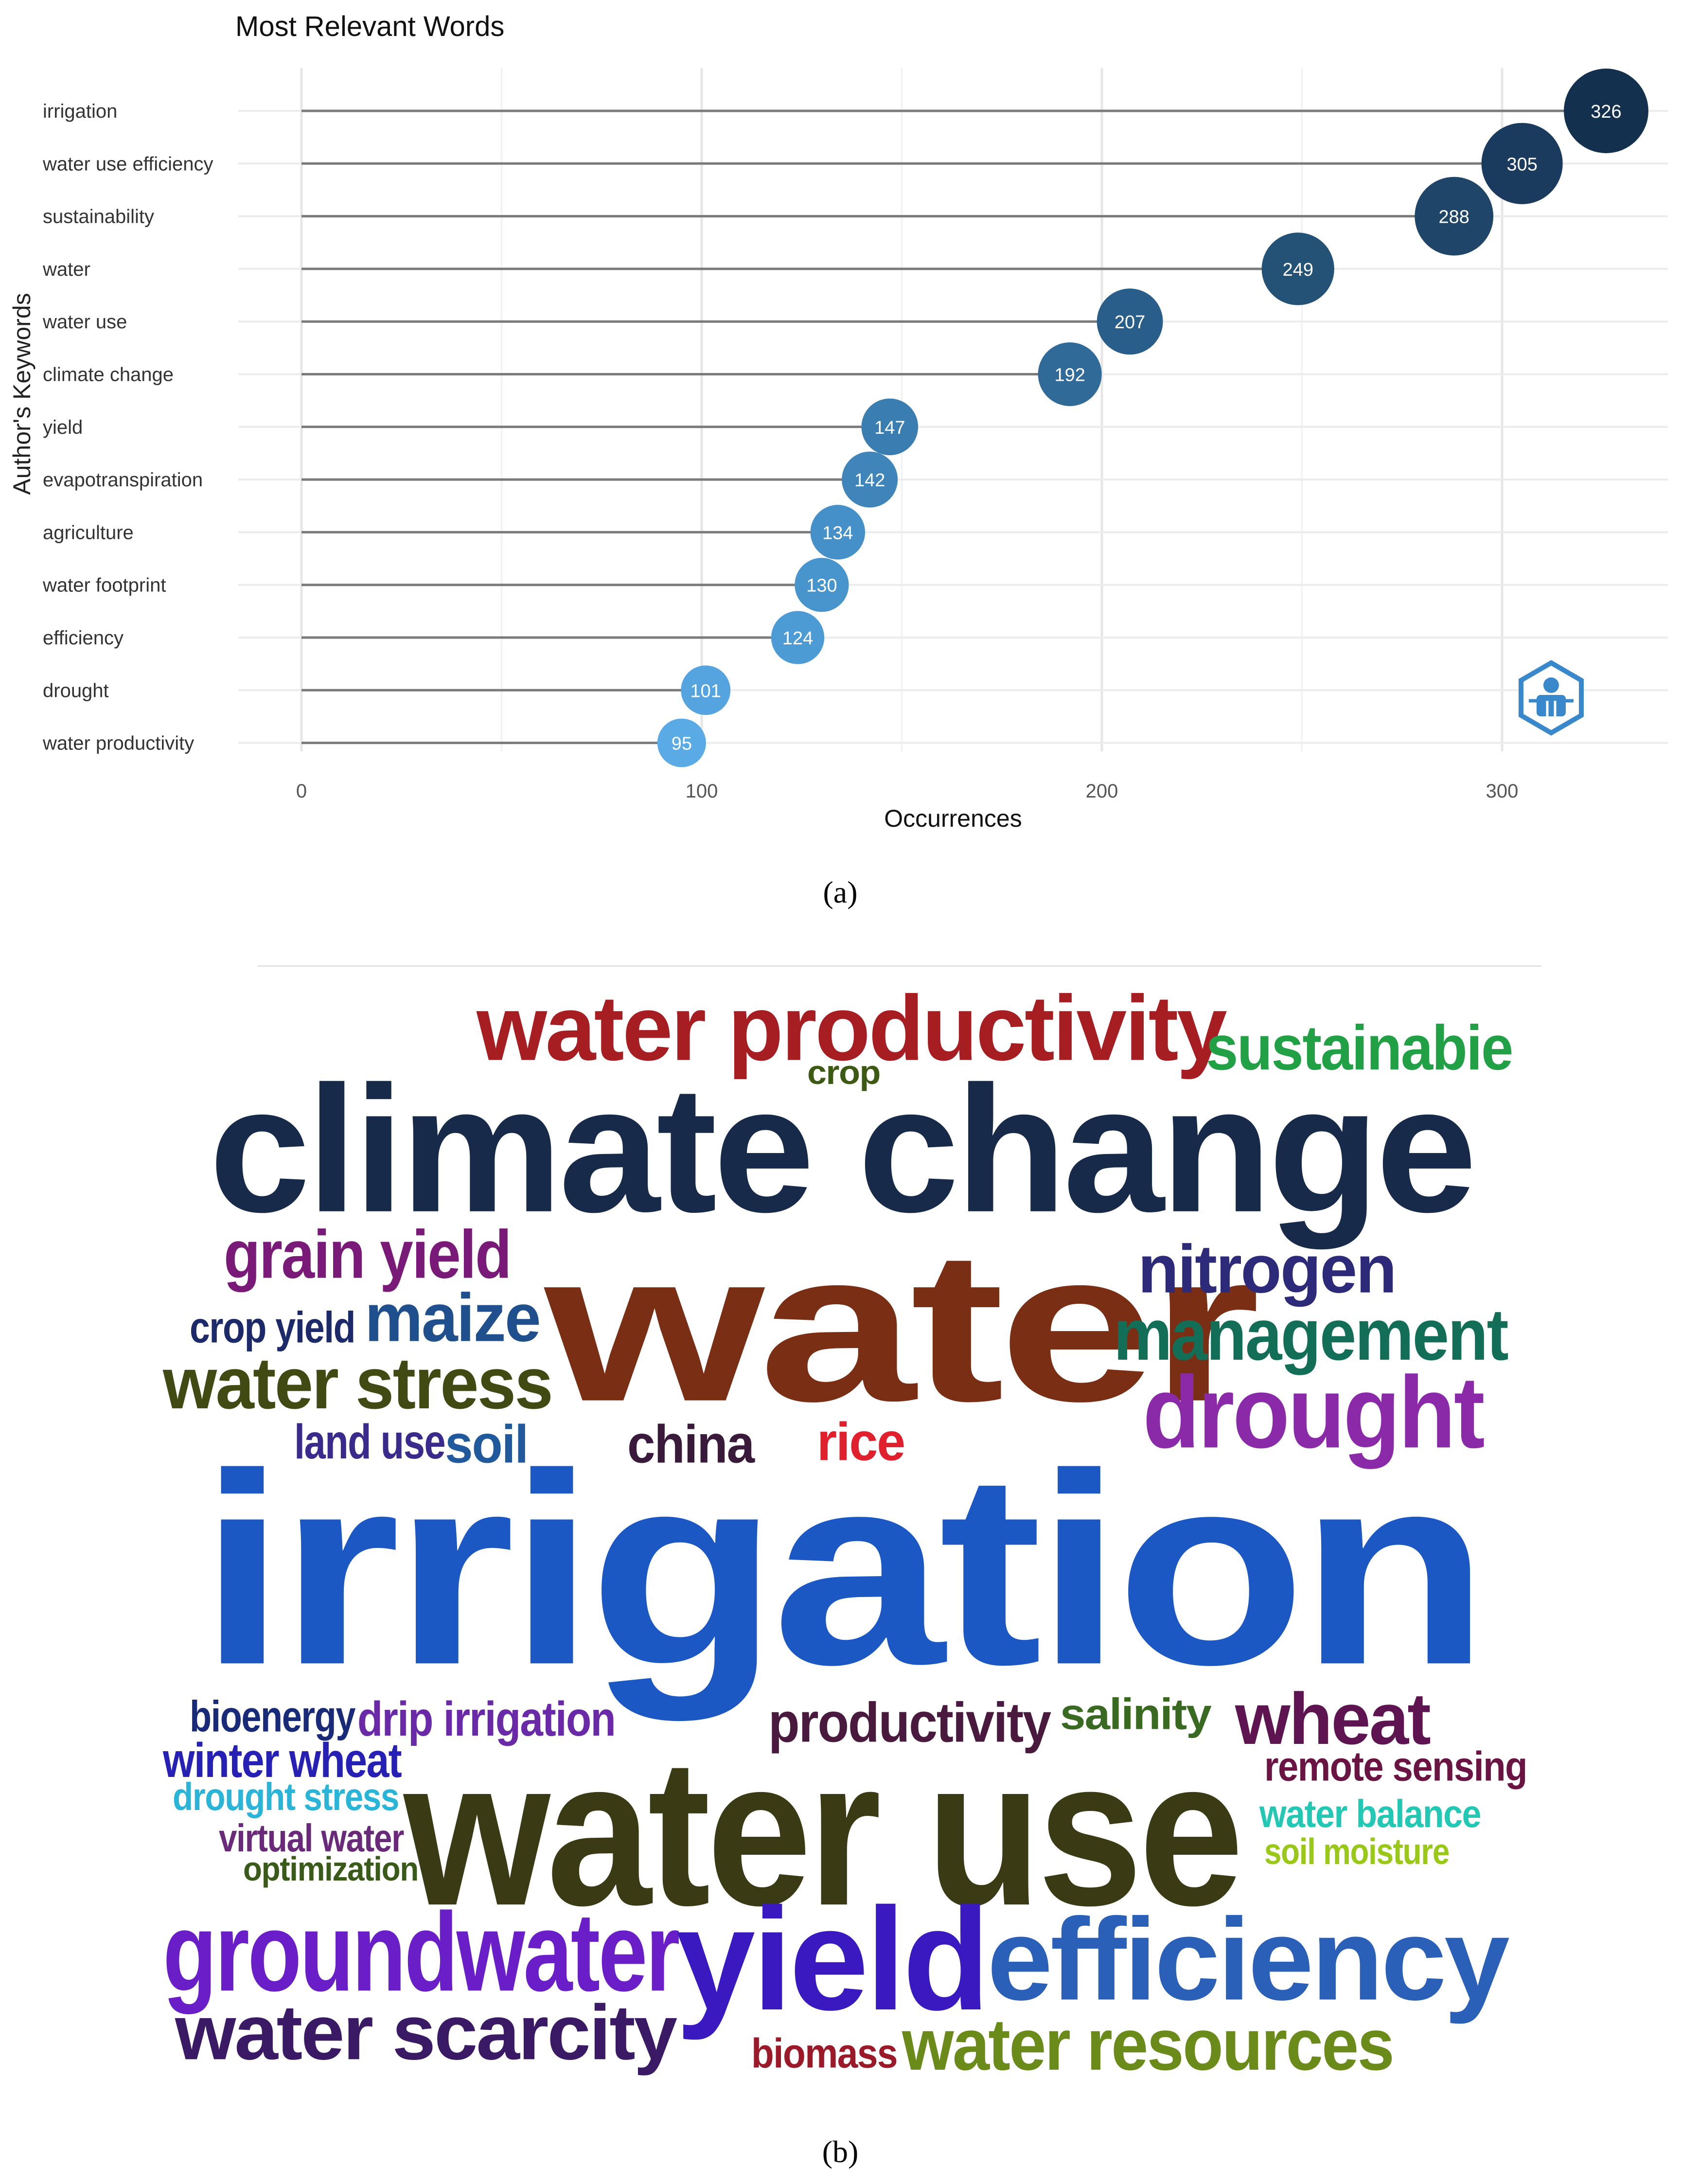 The width and height of the screenshot is (1681, 2184). What do you see at coordinates (902, 1327) in the screenshot?
I see `word-cloud-term: water` at bounding box center [902, 1327].